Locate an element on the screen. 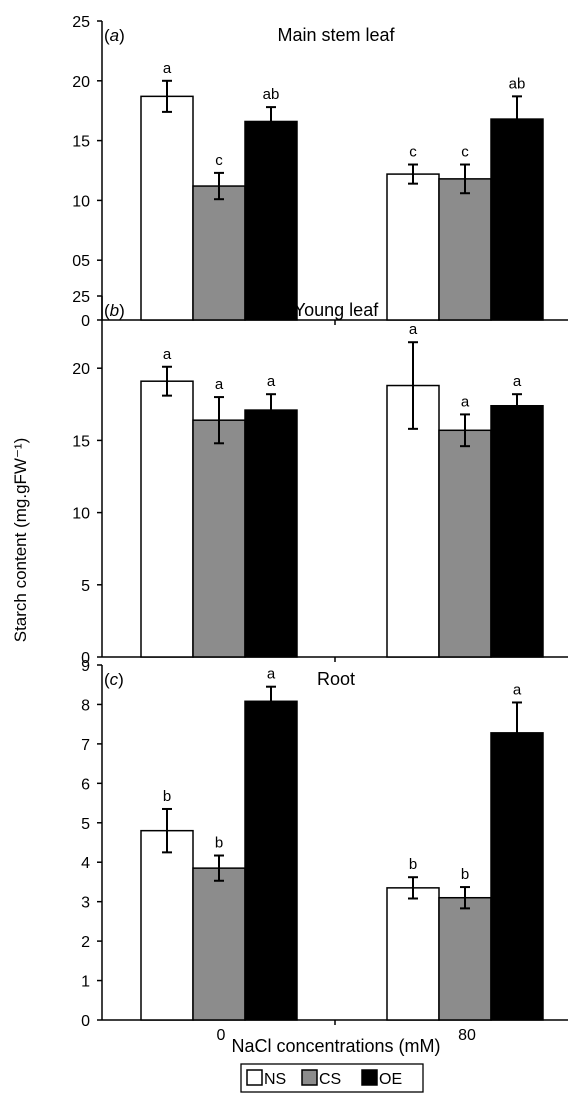 Image resolution: width=572 pixels, height=1103 pixels. legend-label-cs: CS is located at coordinates (330, 1079).